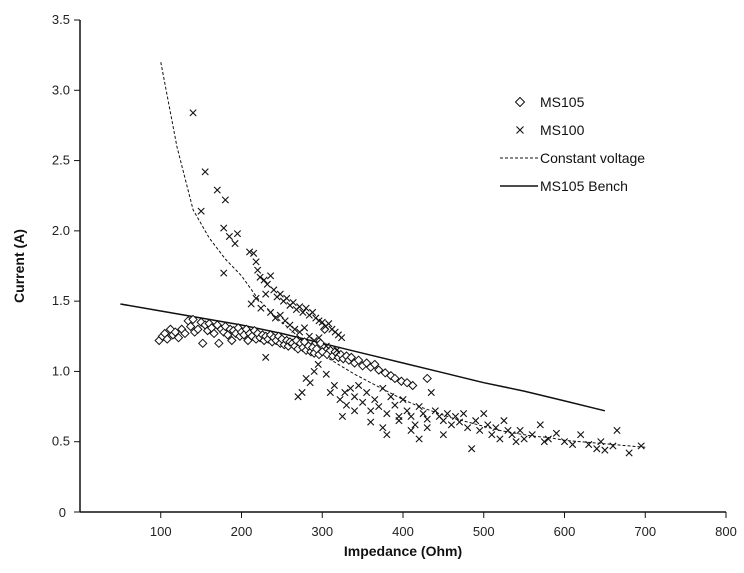 The width and height of the screenshot is (744, 573). What do you see at coordinates (520, 130) in the screenshot?
I see `legend-swatch-ms100` at bounding box center [520, 130].